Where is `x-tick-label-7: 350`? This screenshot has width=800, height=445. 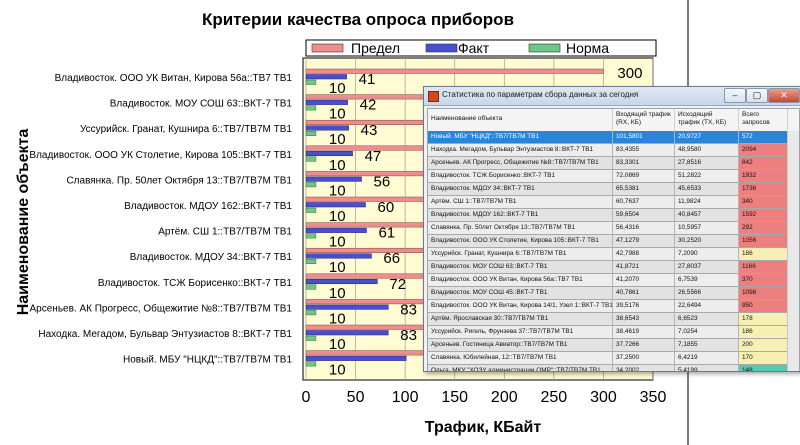
x-tick-label-7: 350 is located at coordinates (653, 397).